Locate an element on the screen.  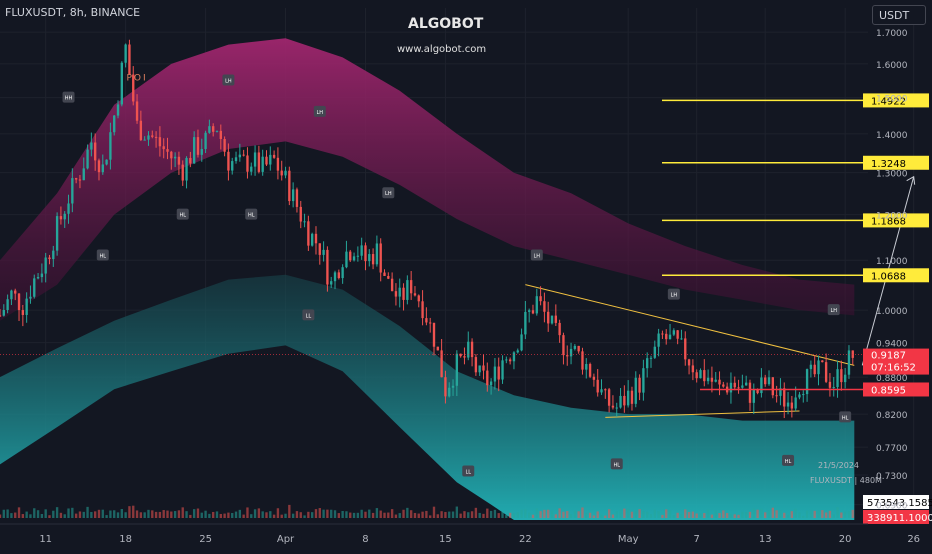
watermark-symbol: FLUXUSDT | 480M is located at coordinates (846, 480).